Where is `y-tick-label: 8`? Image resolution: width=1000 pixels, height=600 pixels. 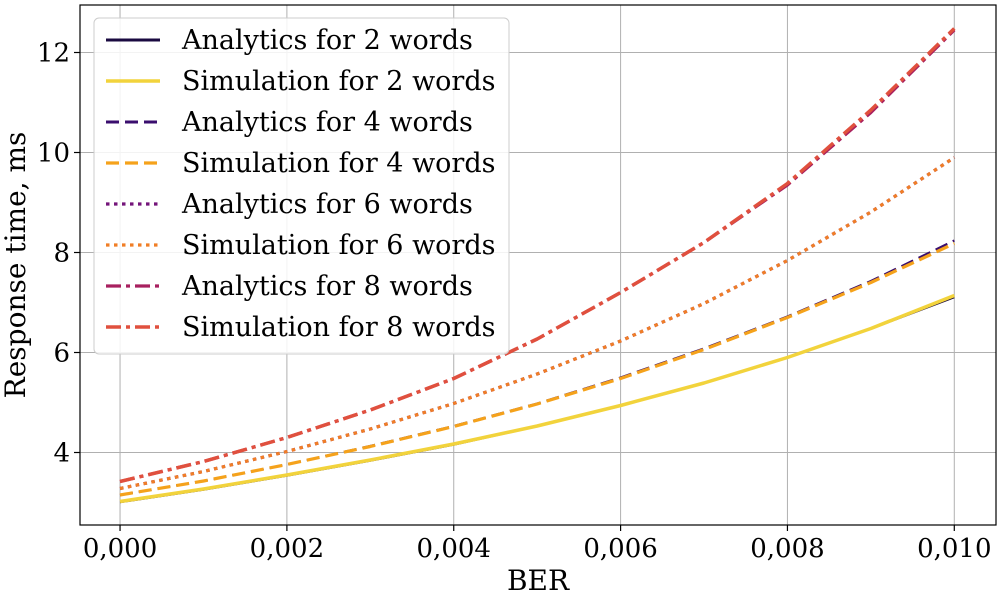 y-tick-label: 8 is located at coordinates (61, 254).